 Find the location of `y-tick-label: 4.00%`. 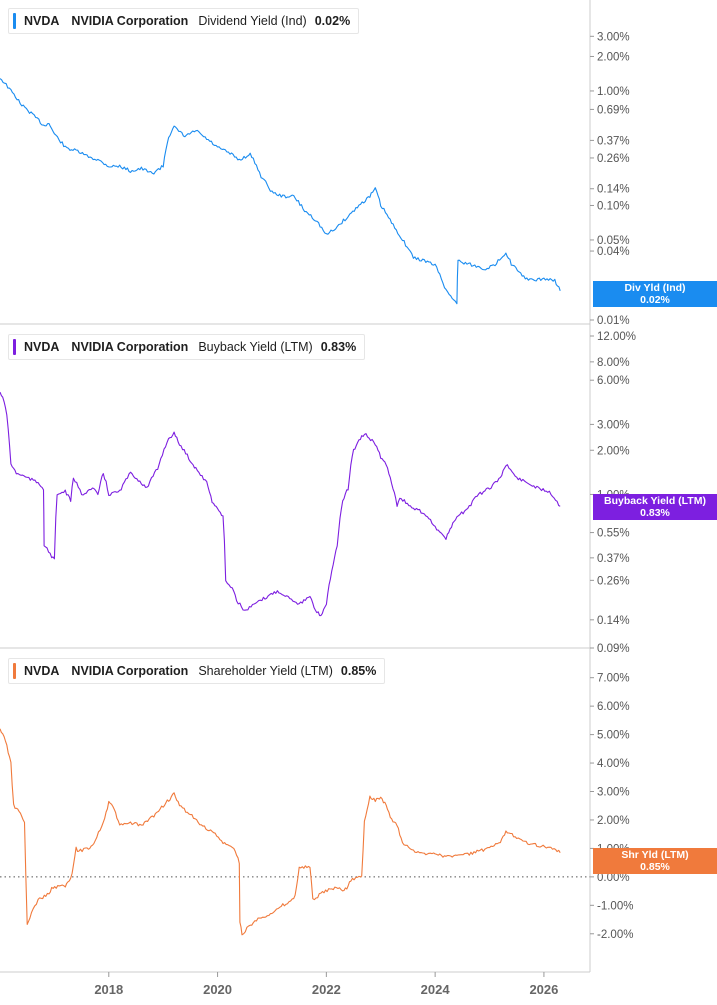

y-tick-label: 4.00% is located at coordinates (613, 764).